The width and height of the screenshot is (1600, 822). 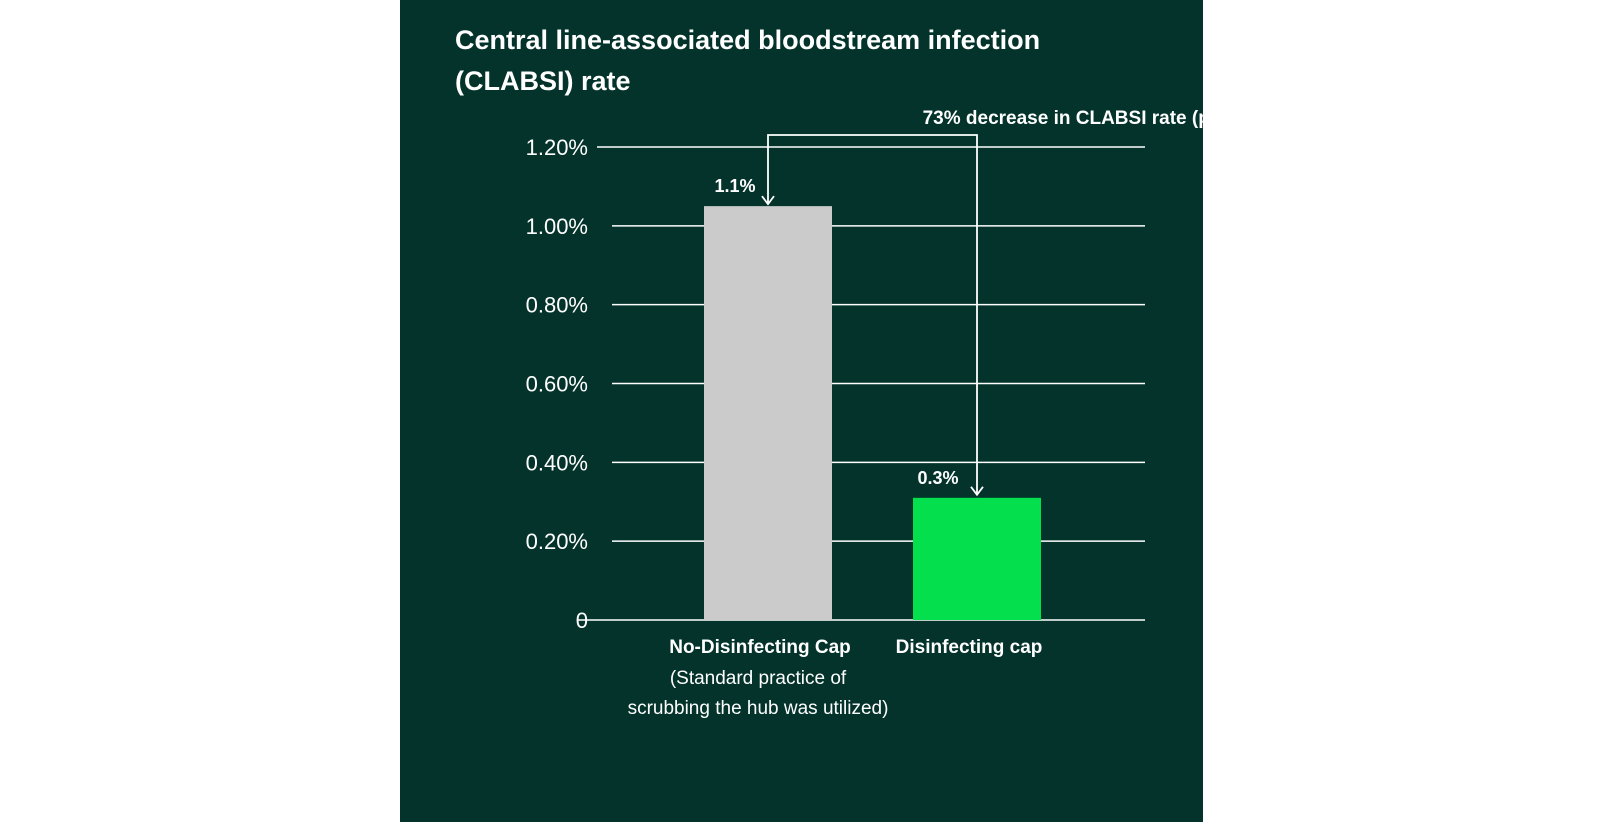 I want to click on y-tick-label: 1.20%, so click(x=557, y=147).